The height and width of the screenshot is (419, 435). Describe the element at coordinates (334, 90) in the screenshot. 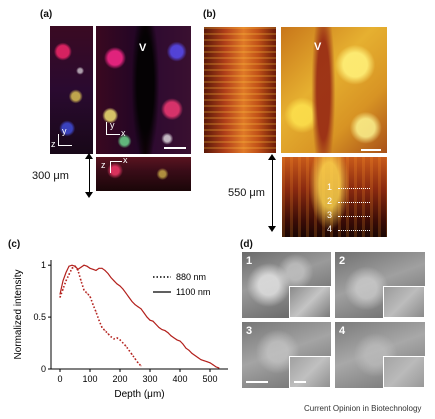

I see `panel-b-xy-image: V` at that location.